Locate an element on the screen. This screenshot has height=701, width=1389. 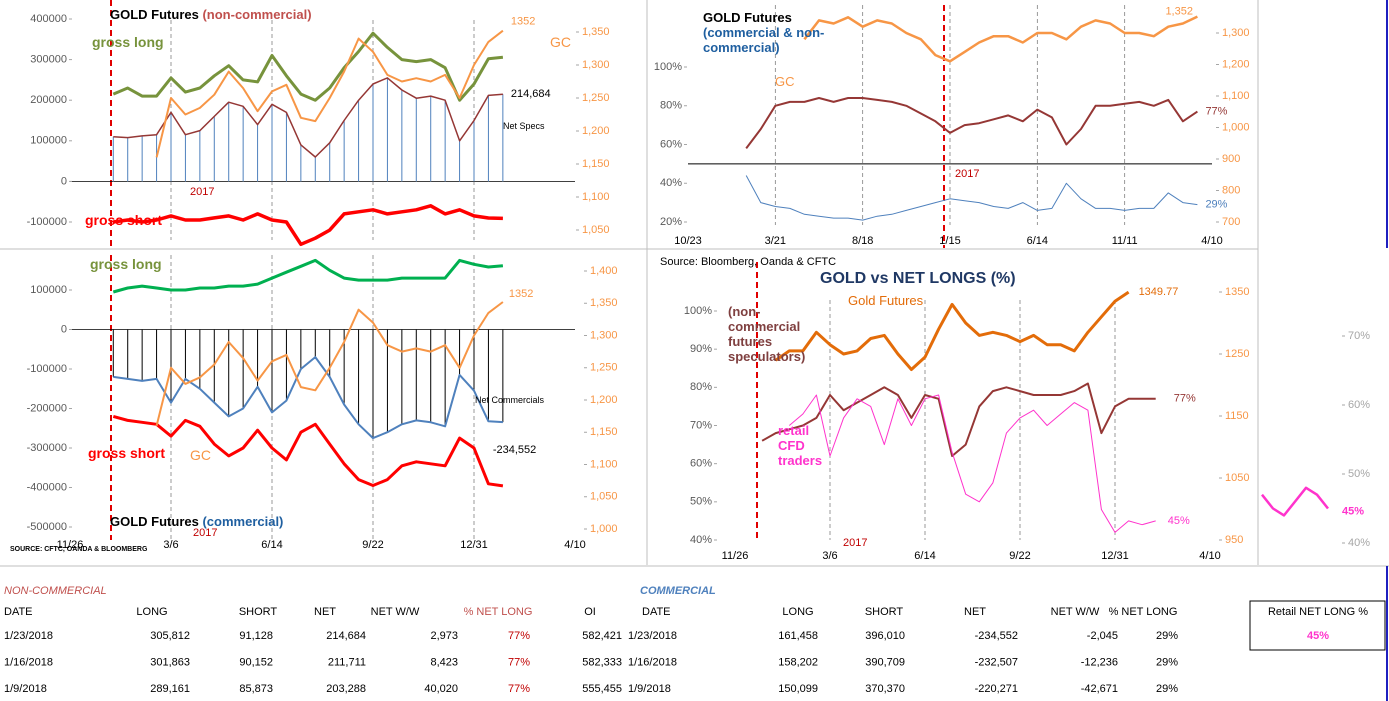
retail-box-value: 45% is located at coordinates (1318, 636).